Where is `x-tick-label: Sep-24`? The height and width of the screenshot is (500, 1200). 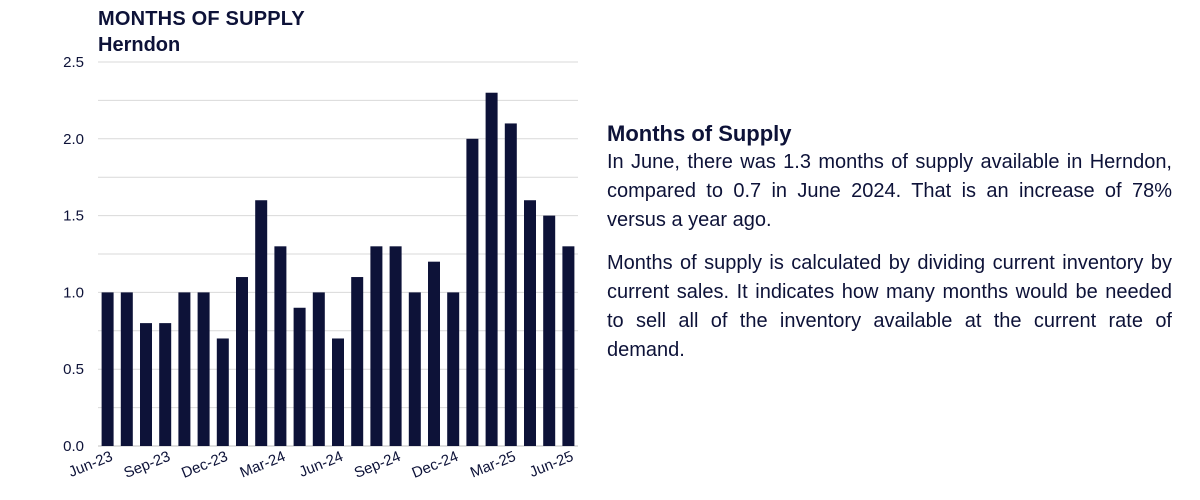
x-tick-label: Sep-24 is located at coordinates (377, 465).